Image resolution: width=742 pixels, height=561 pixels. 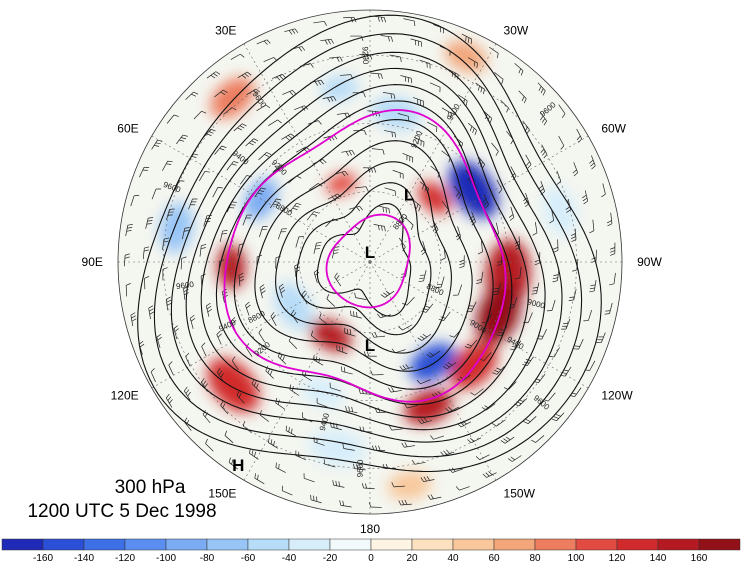 What do you see at coordinates (125, 396) in the screenshot?
I see `longitude-label: 120E` at bounding box center [125, 396].